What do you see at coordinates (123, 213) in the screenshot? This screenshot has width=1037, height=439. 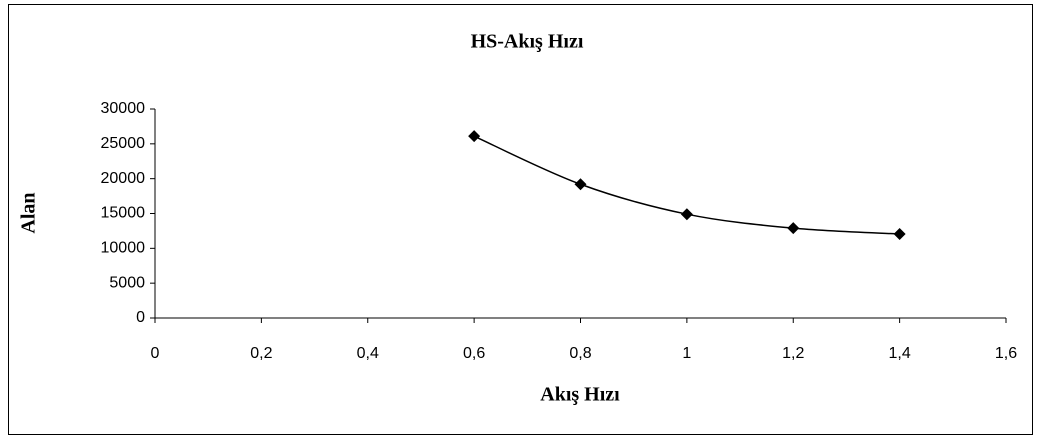 I see `y-tick-label: 15000` at bounding box center [123, 213].